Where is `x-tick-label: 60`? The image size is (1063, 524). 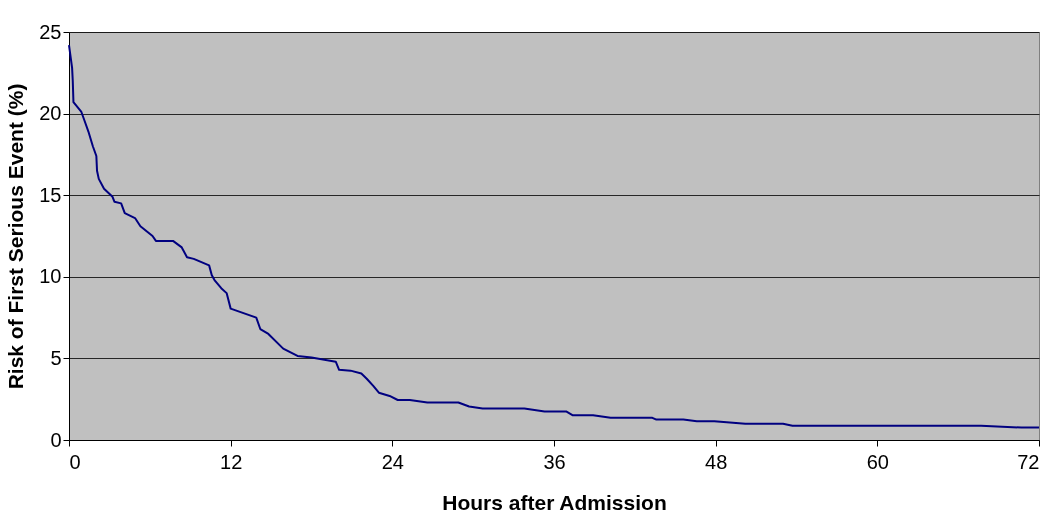 x-tick-label: 60 is located at coordinates (877, 461).